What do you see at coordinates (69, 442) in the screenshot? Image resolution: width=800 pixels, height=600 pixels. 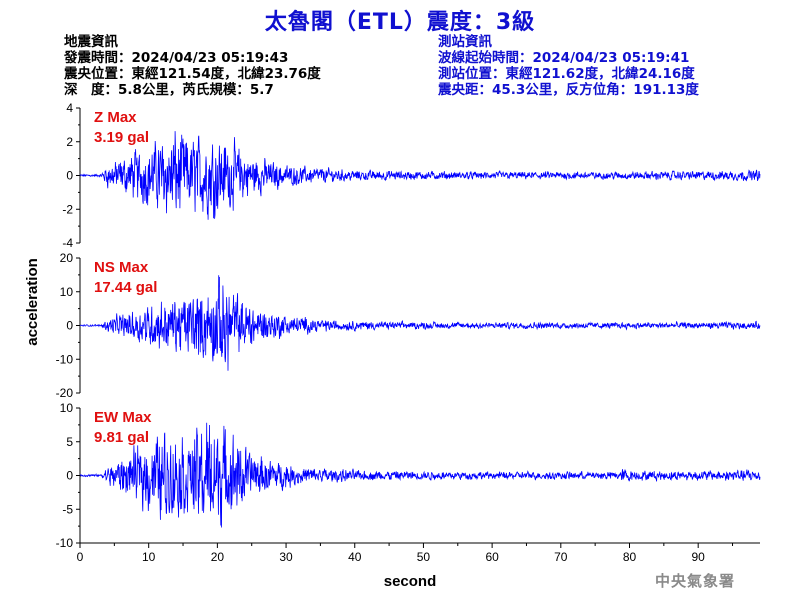 I see `ew-y-tick-label: 5` at bounding box center [69, 442].